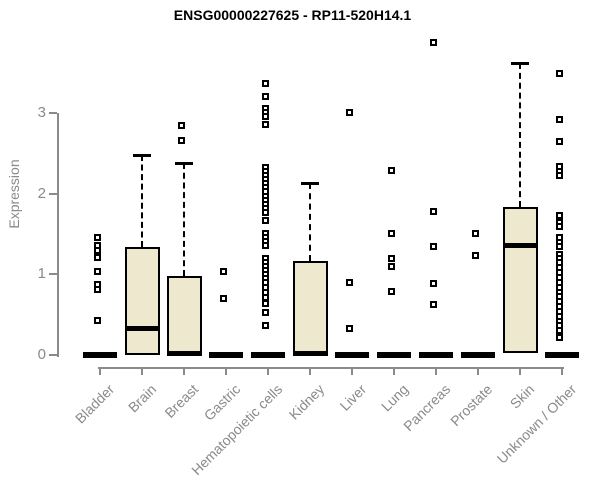 This screenshot has height=500, width=600. I want to click on x-axis-line, so click(331, 368).